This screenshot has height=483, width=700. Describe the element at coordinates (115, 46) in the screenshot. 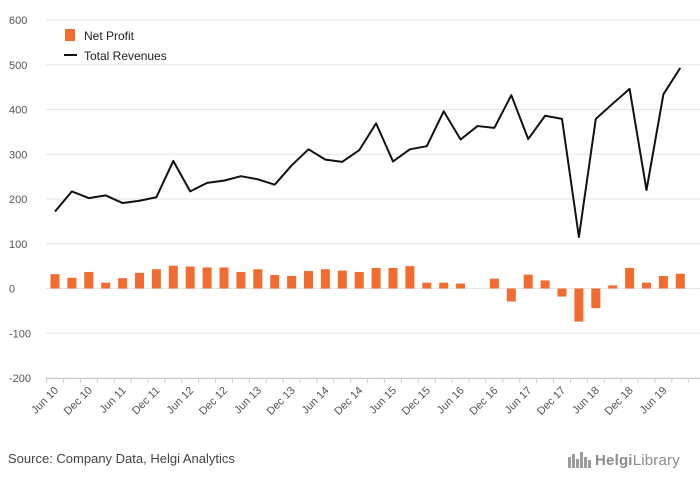

I see `legend: Net Profit Total Revenues` at that location.